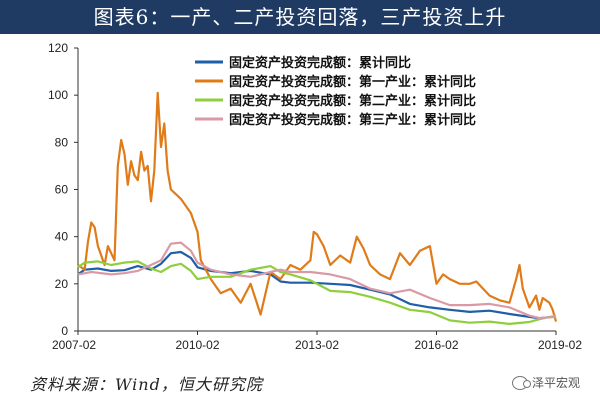 This screenshot has width=600, height=407. I want to click on y-tick-label: 0, so click(64, 331).